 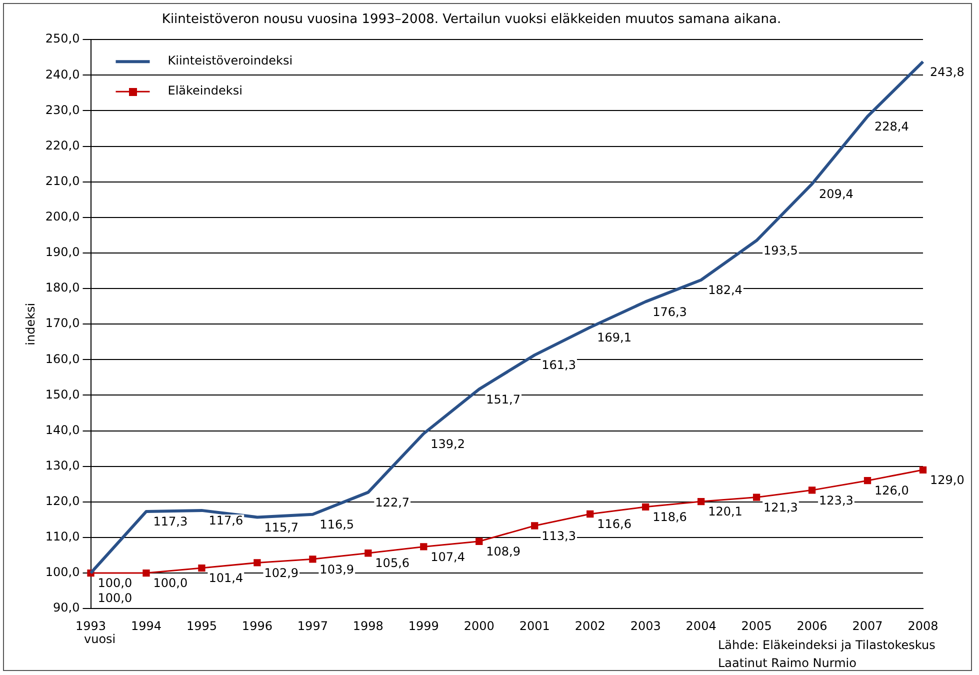 I want to click on data-label: 126,0, so click(x=891, y=491).